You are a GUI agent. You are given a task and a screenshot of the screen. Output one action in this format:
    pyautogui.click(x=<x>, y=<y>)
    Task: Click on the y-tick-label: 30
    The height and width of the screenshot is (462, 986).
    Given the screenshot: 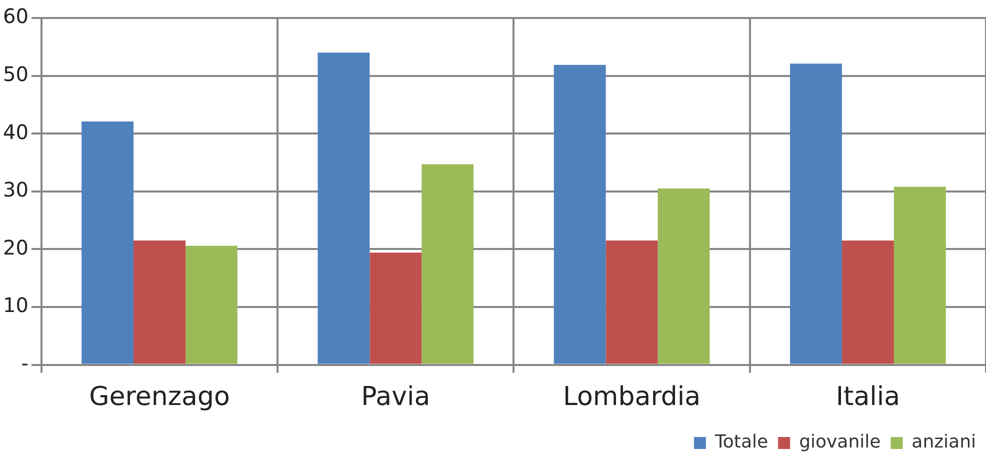 What is the action you would take?
    pyautogui.click(x=15, y=190)
    